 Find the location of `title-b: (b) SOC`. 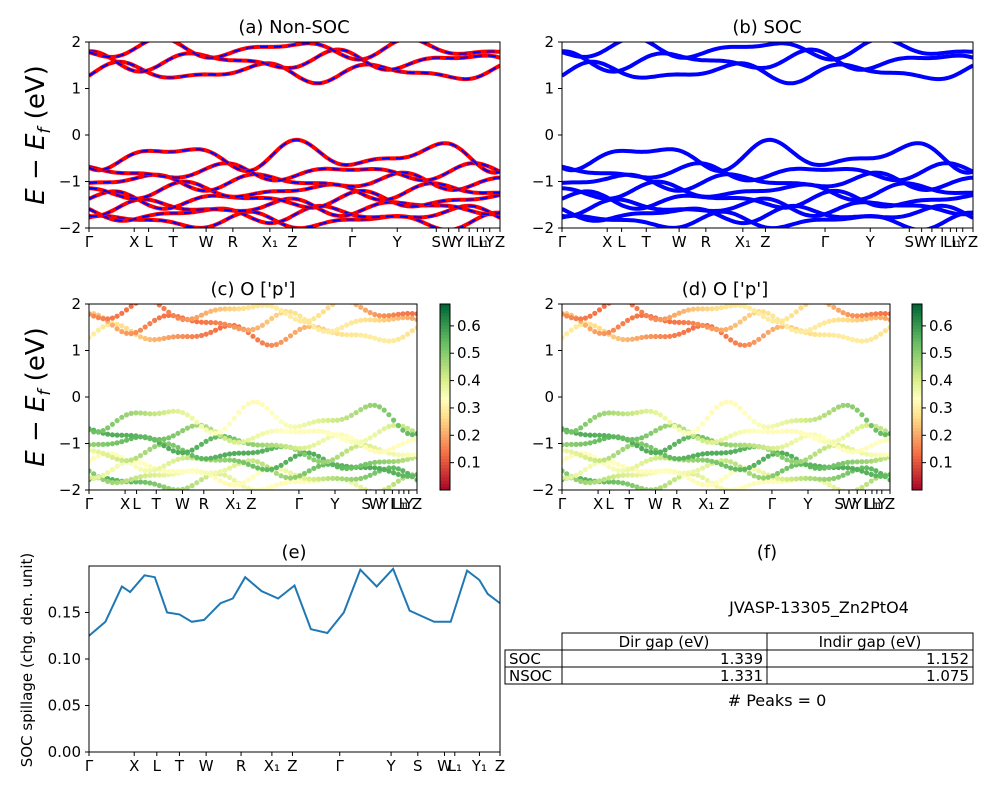

title-b: (b) SOC is located at coordinates (766, 27).